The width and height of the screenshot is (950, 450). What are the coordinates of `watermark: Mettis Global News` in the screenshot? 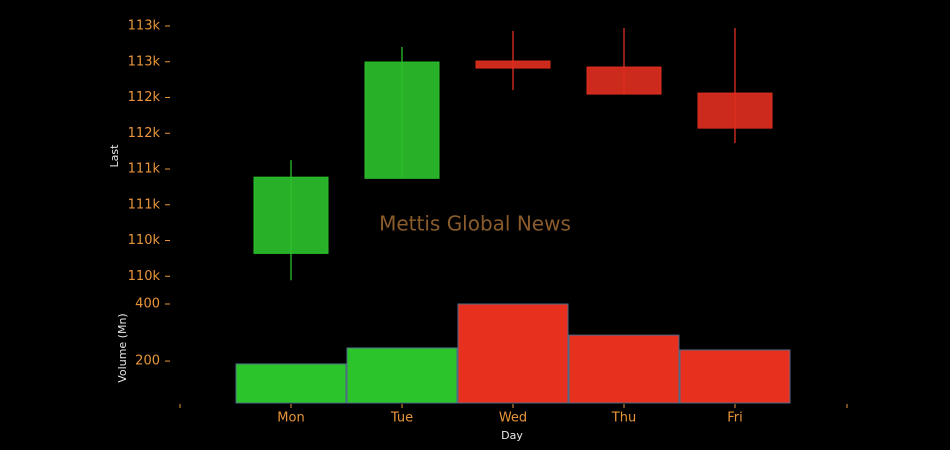 It's located at (475, 224).